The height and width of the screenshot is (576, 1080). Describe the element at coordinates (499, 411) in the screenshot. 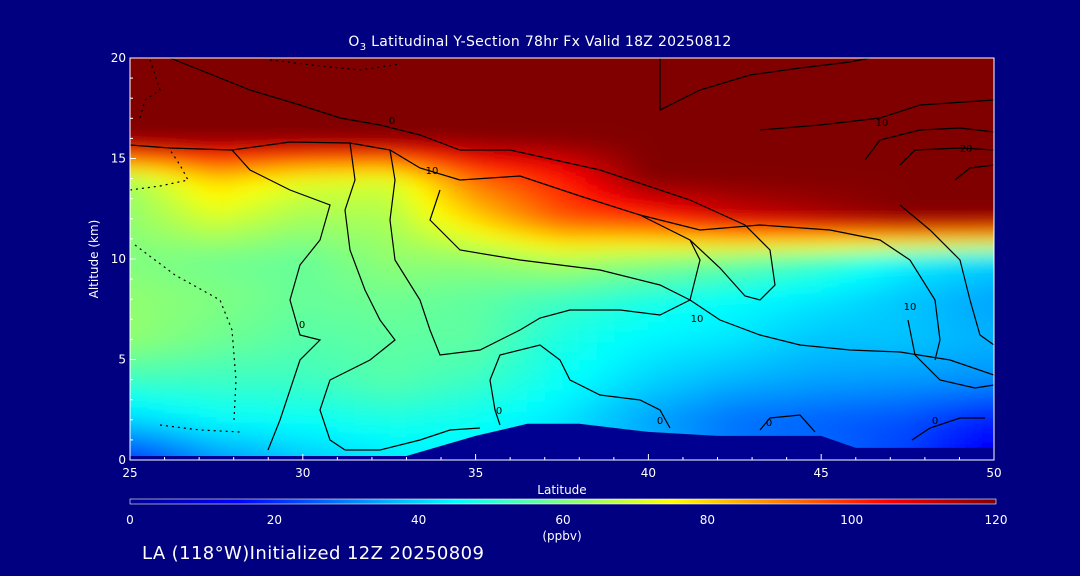

I see `contour-label: 0` at that location.